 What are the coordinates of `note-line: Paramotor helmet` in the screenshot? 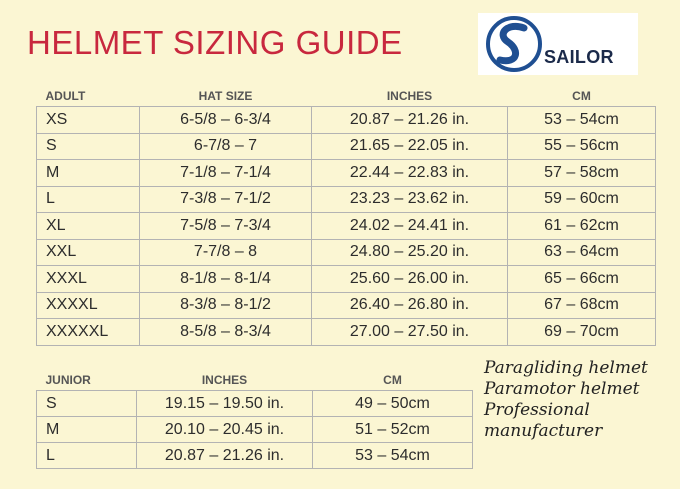 It's located at (562, 389).